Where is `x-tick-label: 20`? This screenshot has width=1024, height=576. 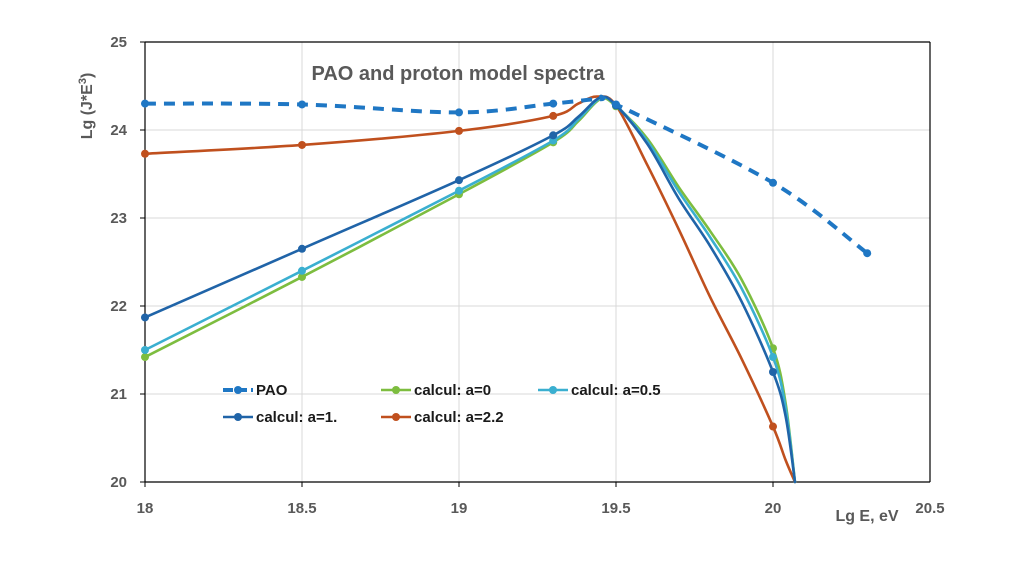
x-tick-label: 20 is located at coordinates (773, 508).